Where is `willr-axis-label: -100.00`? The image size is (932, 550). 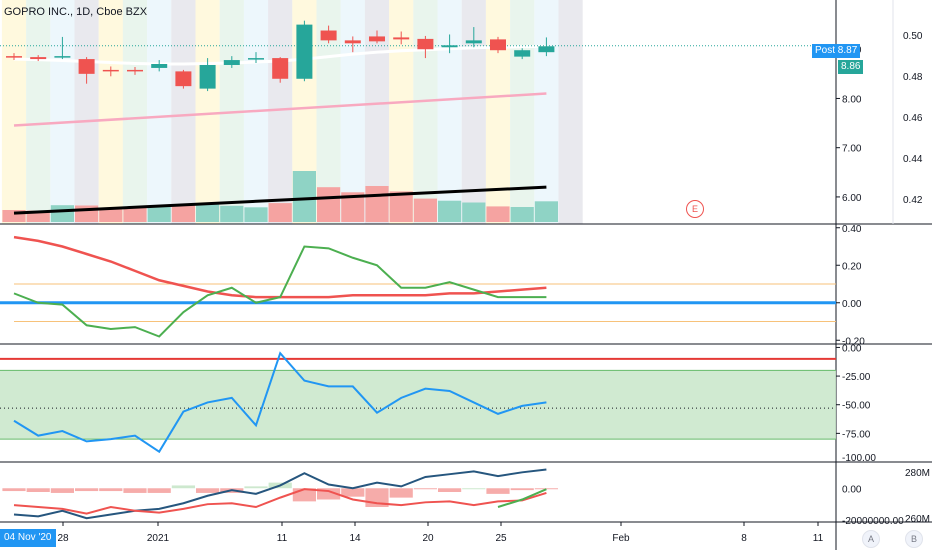
willr-axis-label: -100.00 is located at coordinates (859, 458).